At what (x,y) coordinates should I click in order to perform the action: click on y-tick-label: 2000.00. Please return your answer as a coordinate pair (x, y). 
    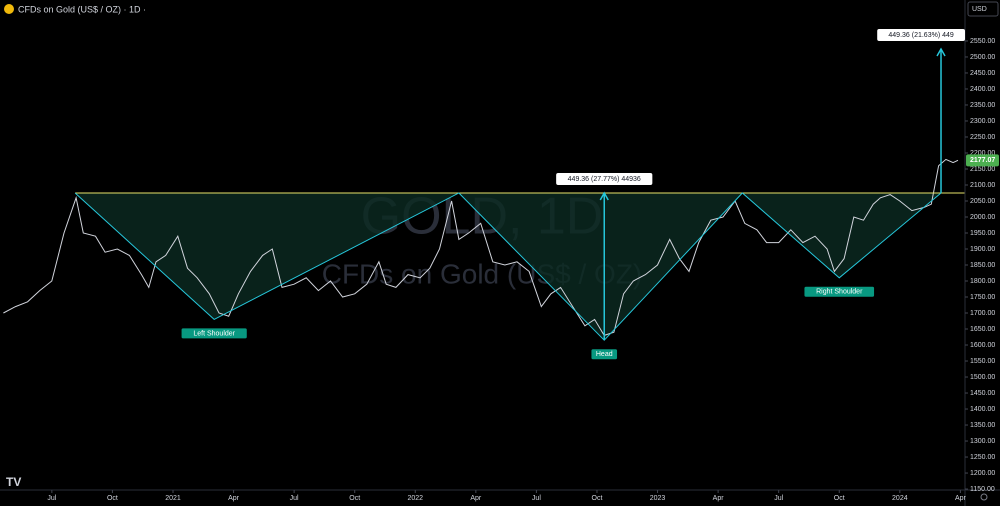
    Looking at the image, I should click on (982, 217).